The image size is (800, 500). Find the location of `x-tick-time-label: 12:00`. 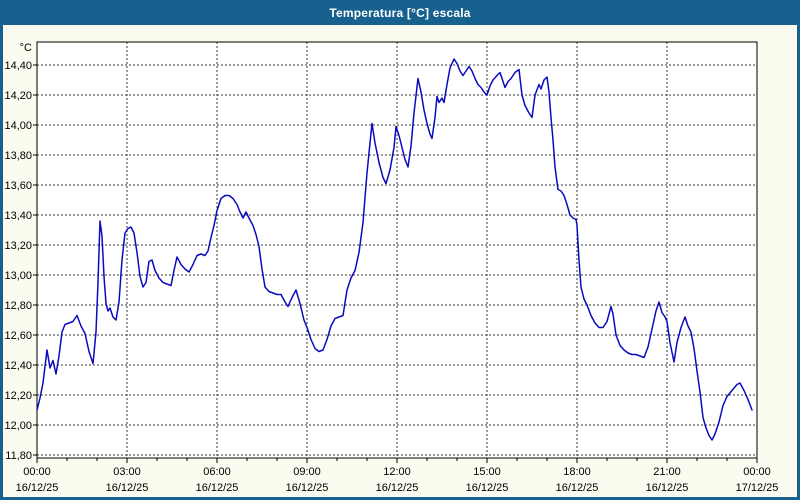

x-tick-time-label: 12:00 is located at coordinates (397, 472).